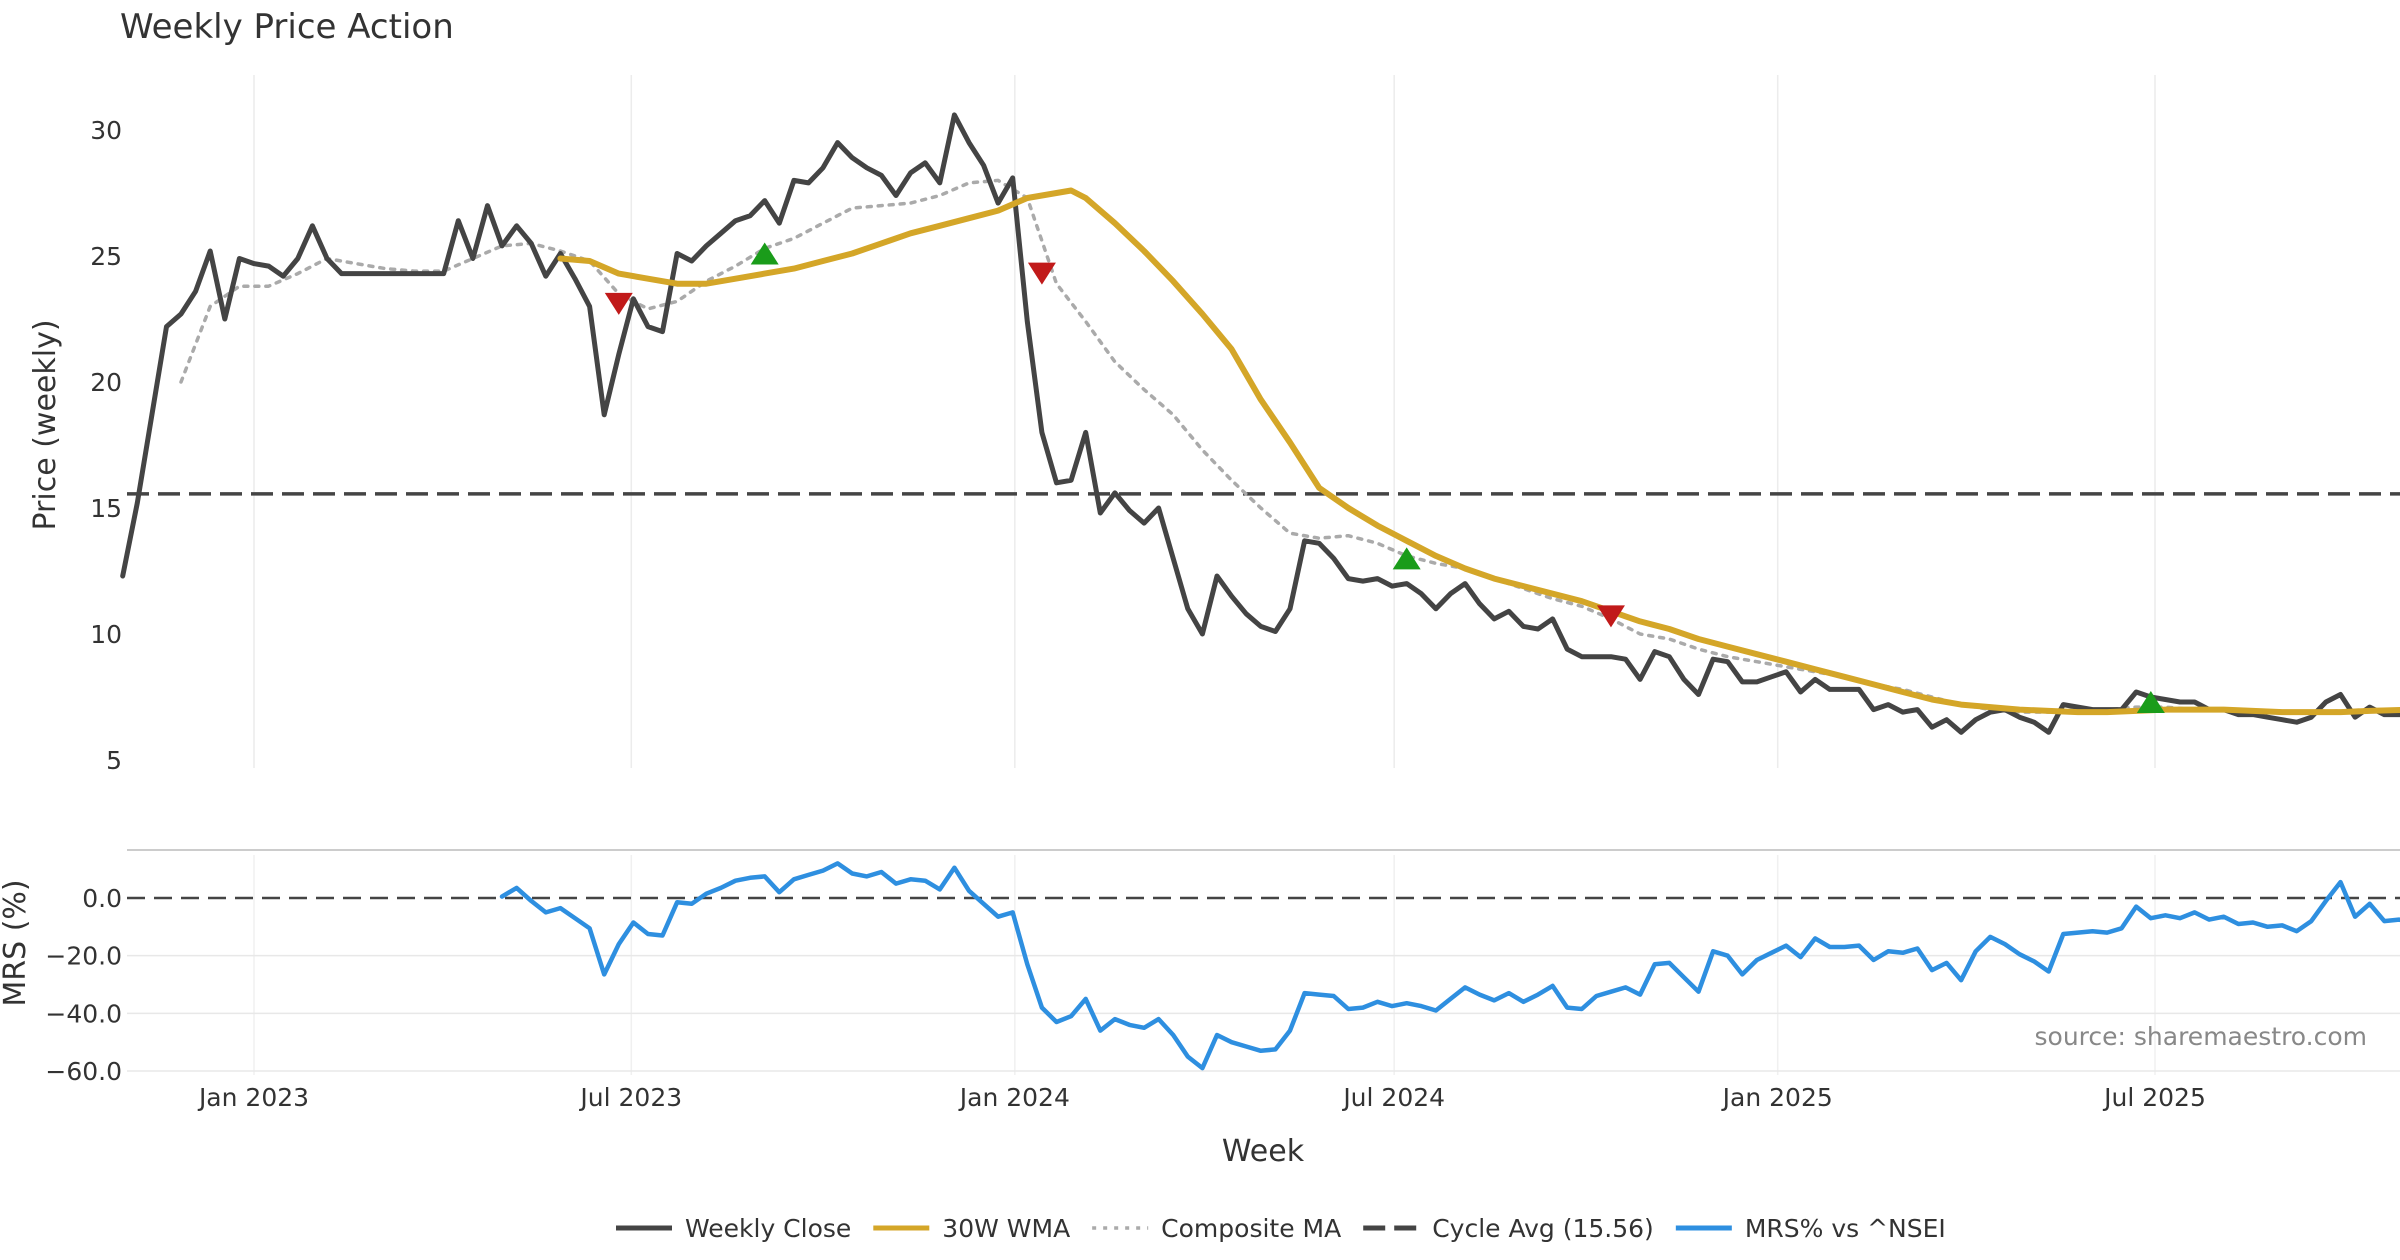 The width and height of the screenshot is (2400, 1260). I want to click on price-y-tick-label: 10, so click(106, 634).